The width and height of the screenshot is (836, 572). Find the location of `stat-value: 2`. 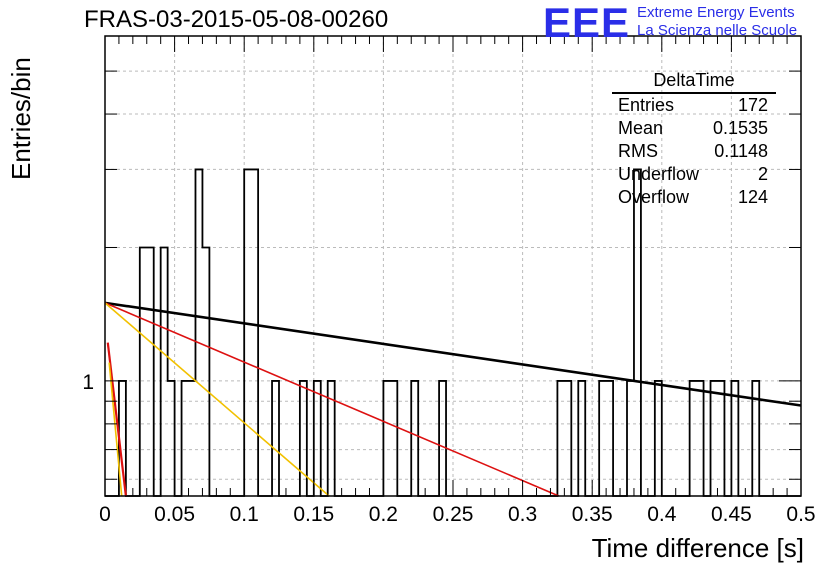

stat-value: 2 is located at coordinates (762, 174).